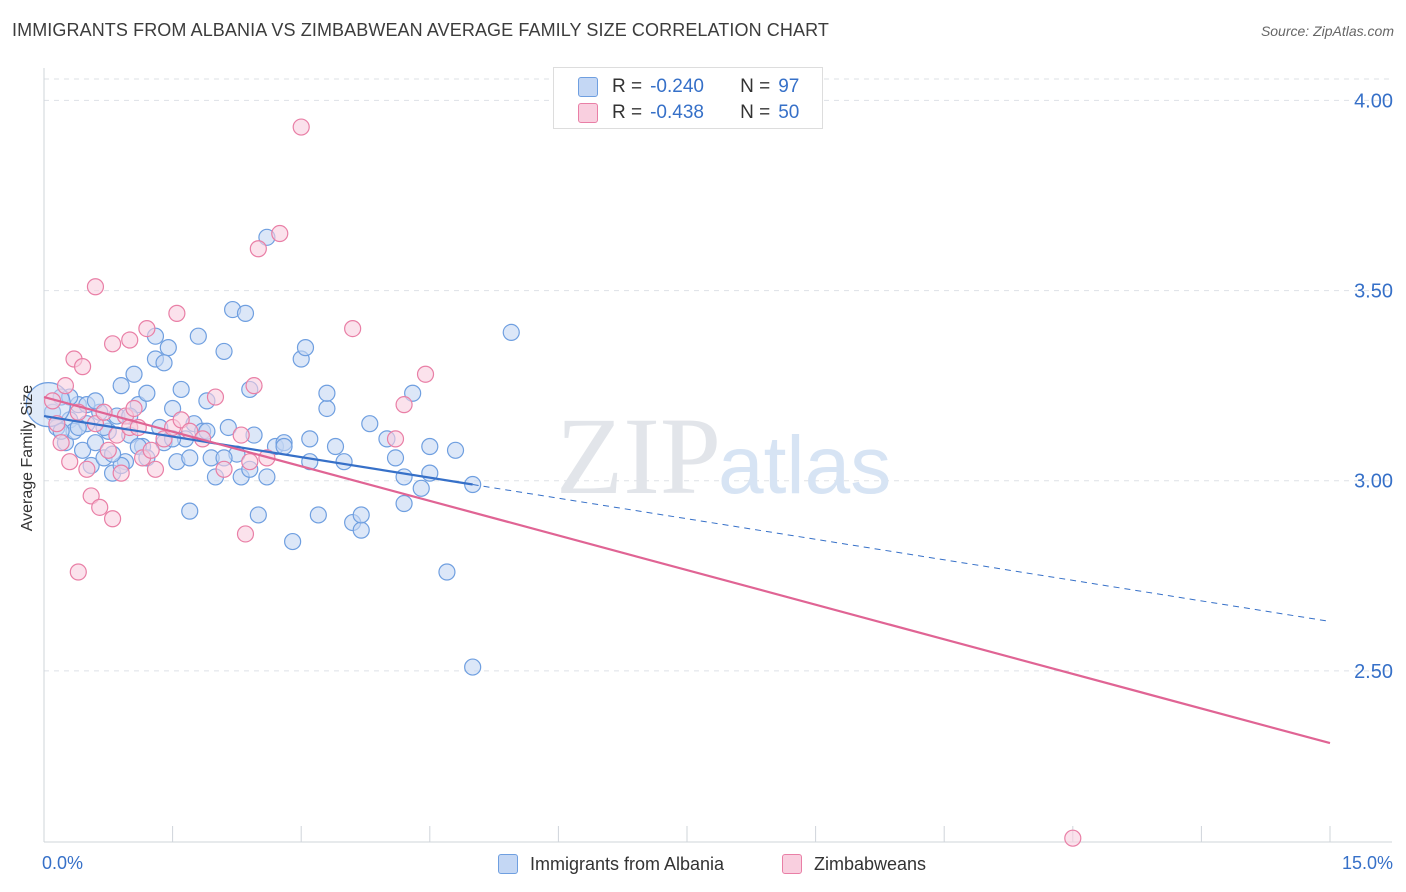  I want to click on watermark-atlas: atlas, so click(804, 465).